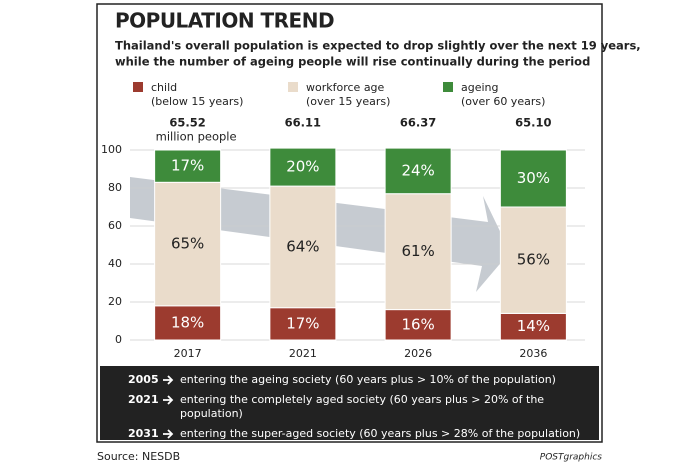 The image size is (700, 467). I want to click on x-tick-label: 2026, so click(418, 353).